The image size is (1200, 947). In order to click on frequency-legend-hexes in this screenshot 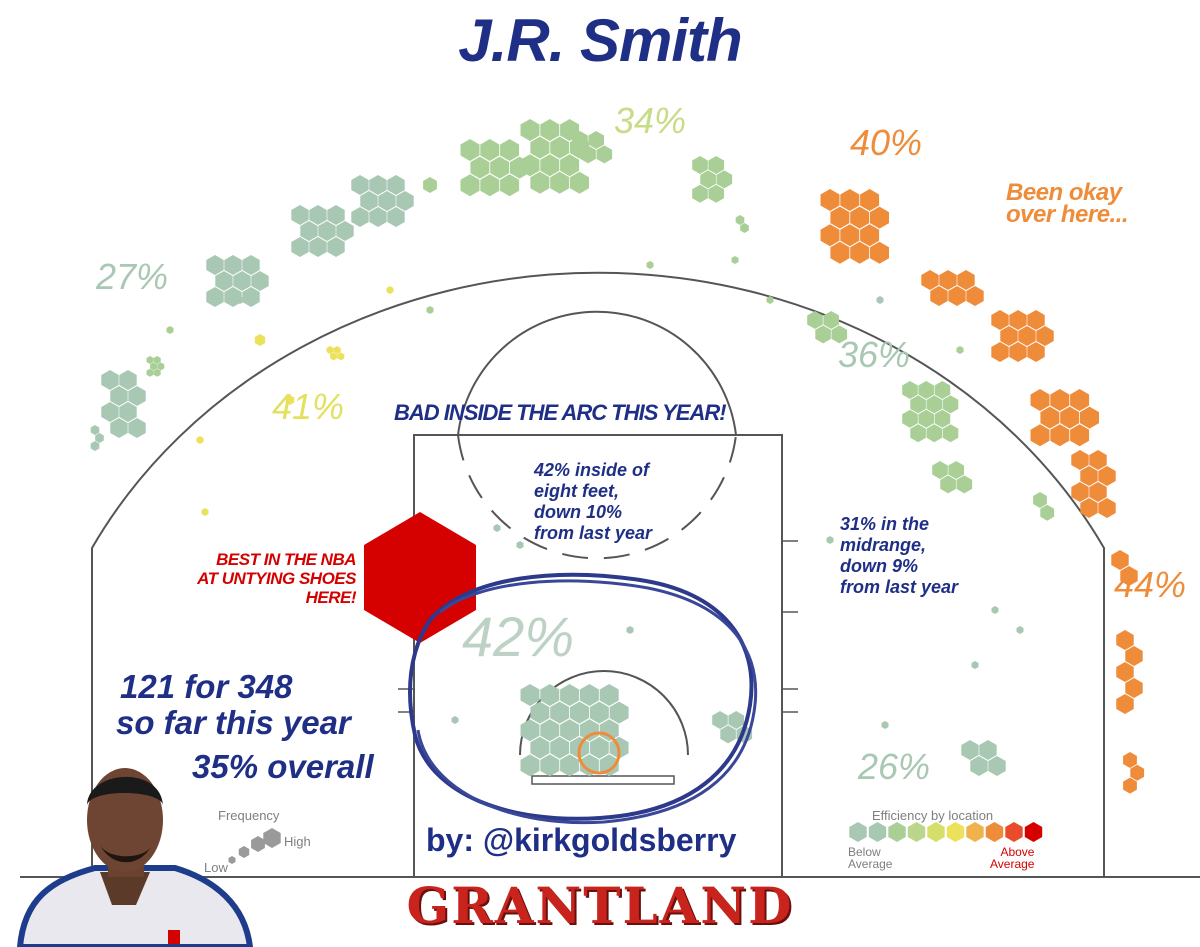, I will do `click(254, 846)`.